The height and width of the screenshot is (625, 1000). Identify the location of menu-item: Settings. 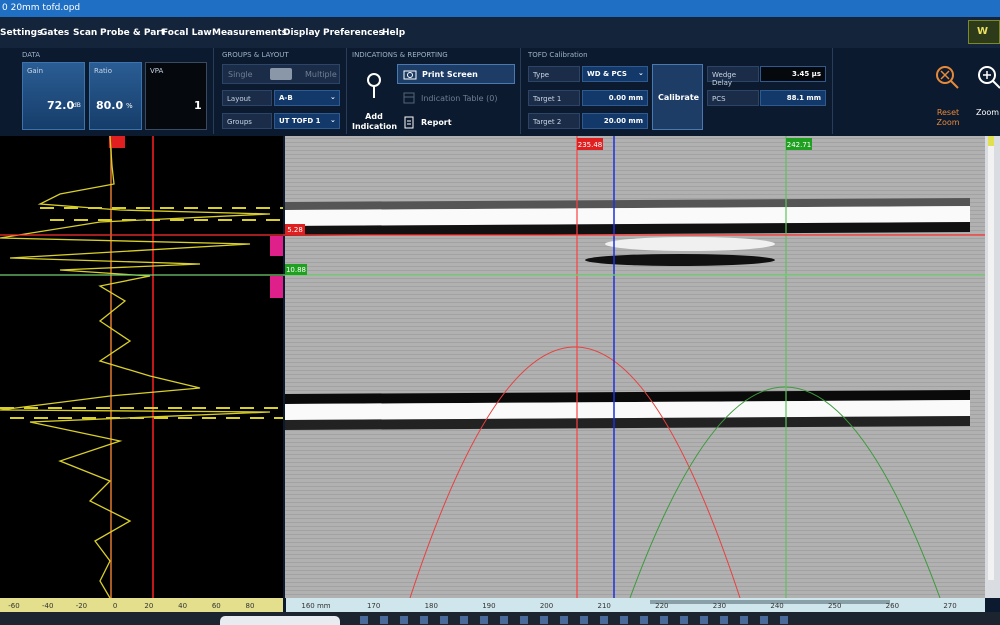
(21, 33).